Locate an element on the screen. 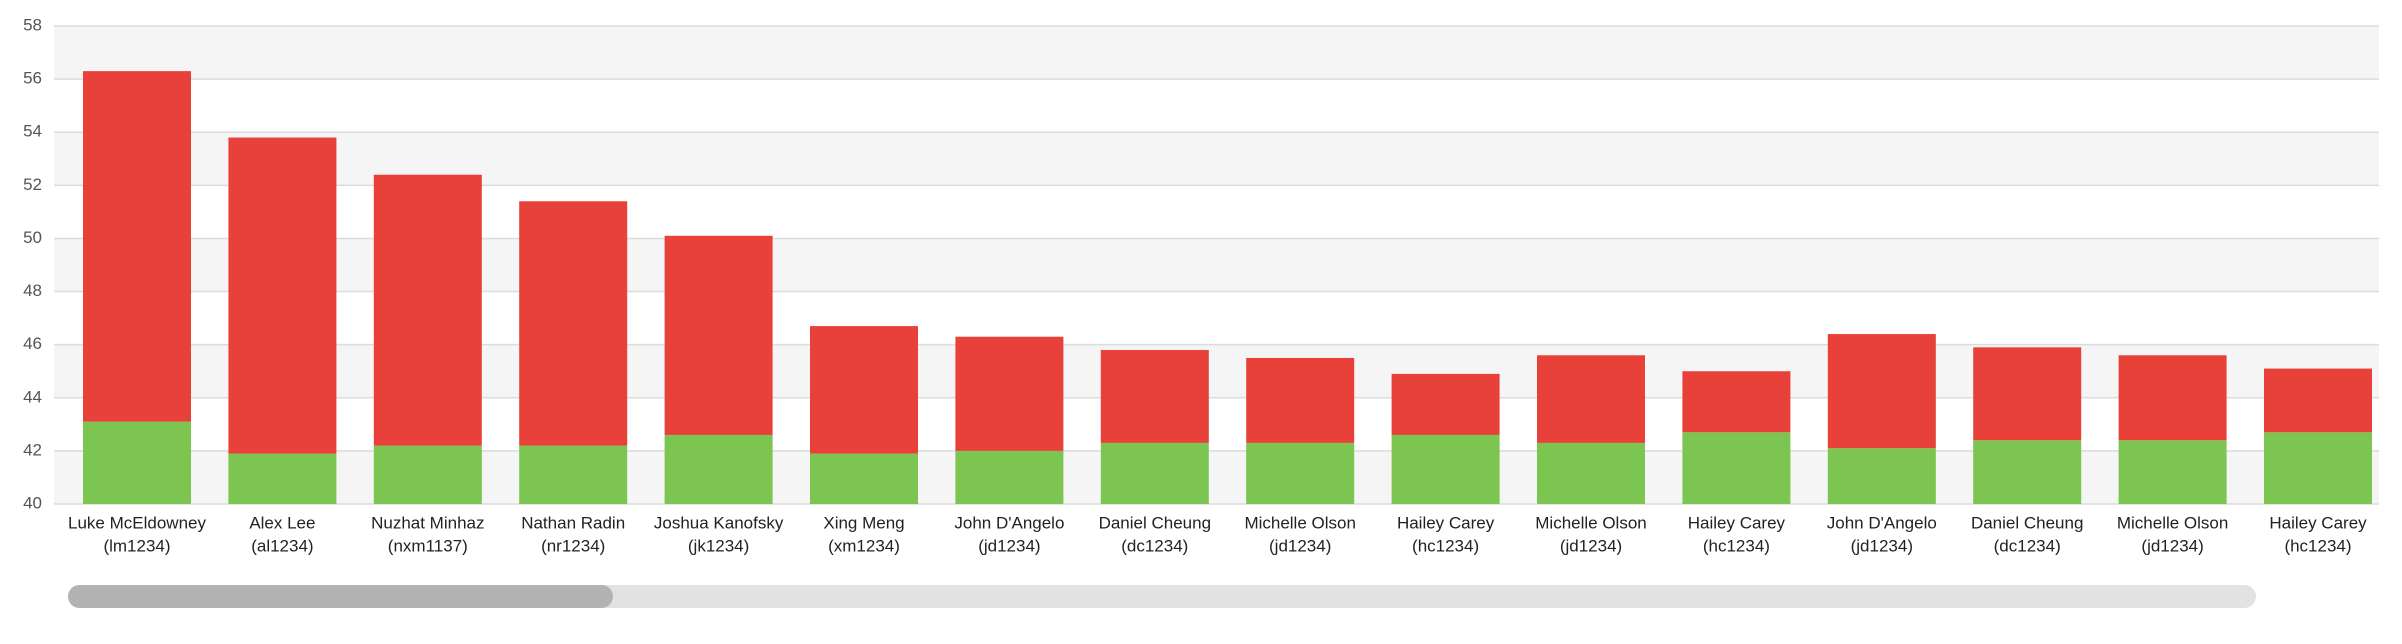  y-tick-label: 54 is located at coordinates (32, 131).